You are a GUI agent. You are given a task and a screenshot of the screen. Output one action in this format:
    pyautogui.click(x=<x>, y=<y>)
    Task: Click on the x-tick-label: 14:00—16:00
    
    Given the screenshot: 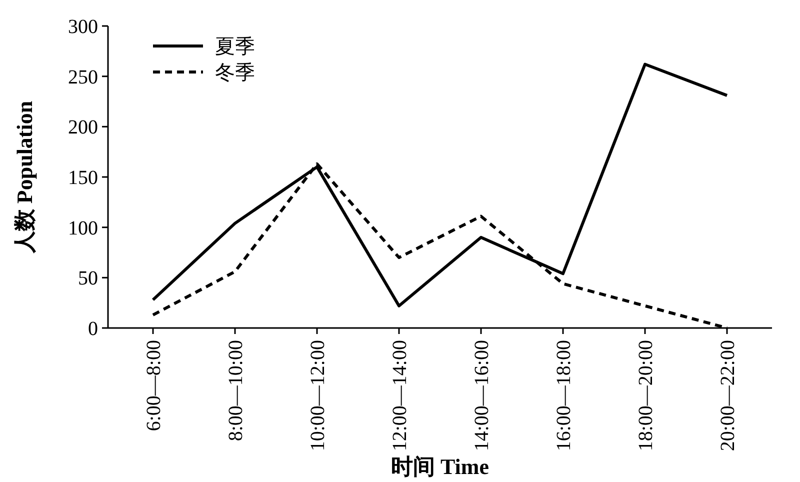 What is the action you would take?
    pyautogui.click(x=482, y=396)
    